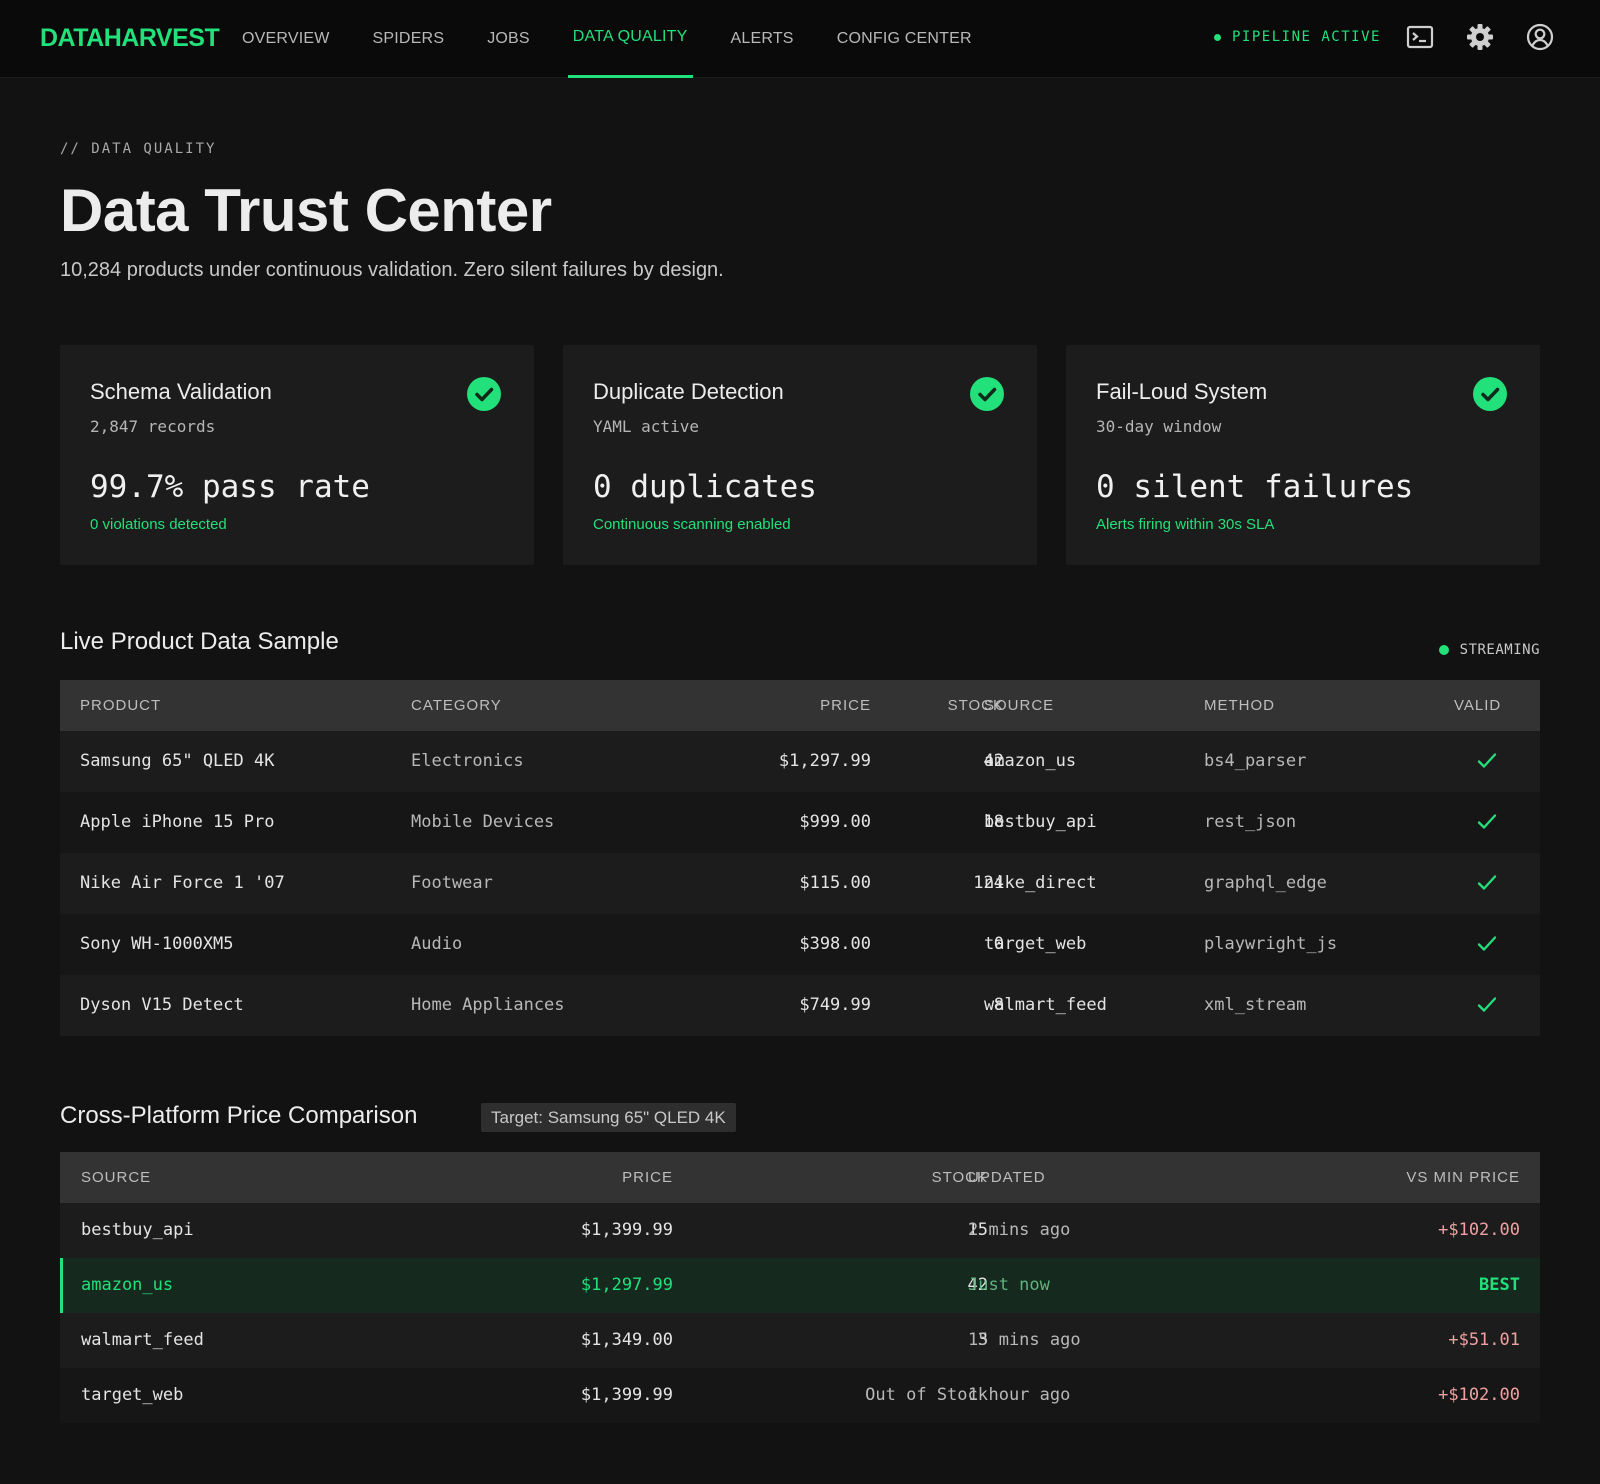 This screenshot has height=1484, width=1600. Describe the element at coordinates (286, 39) in the screenshot. I see `nav-link-overview: OVERVIEW` at that location.